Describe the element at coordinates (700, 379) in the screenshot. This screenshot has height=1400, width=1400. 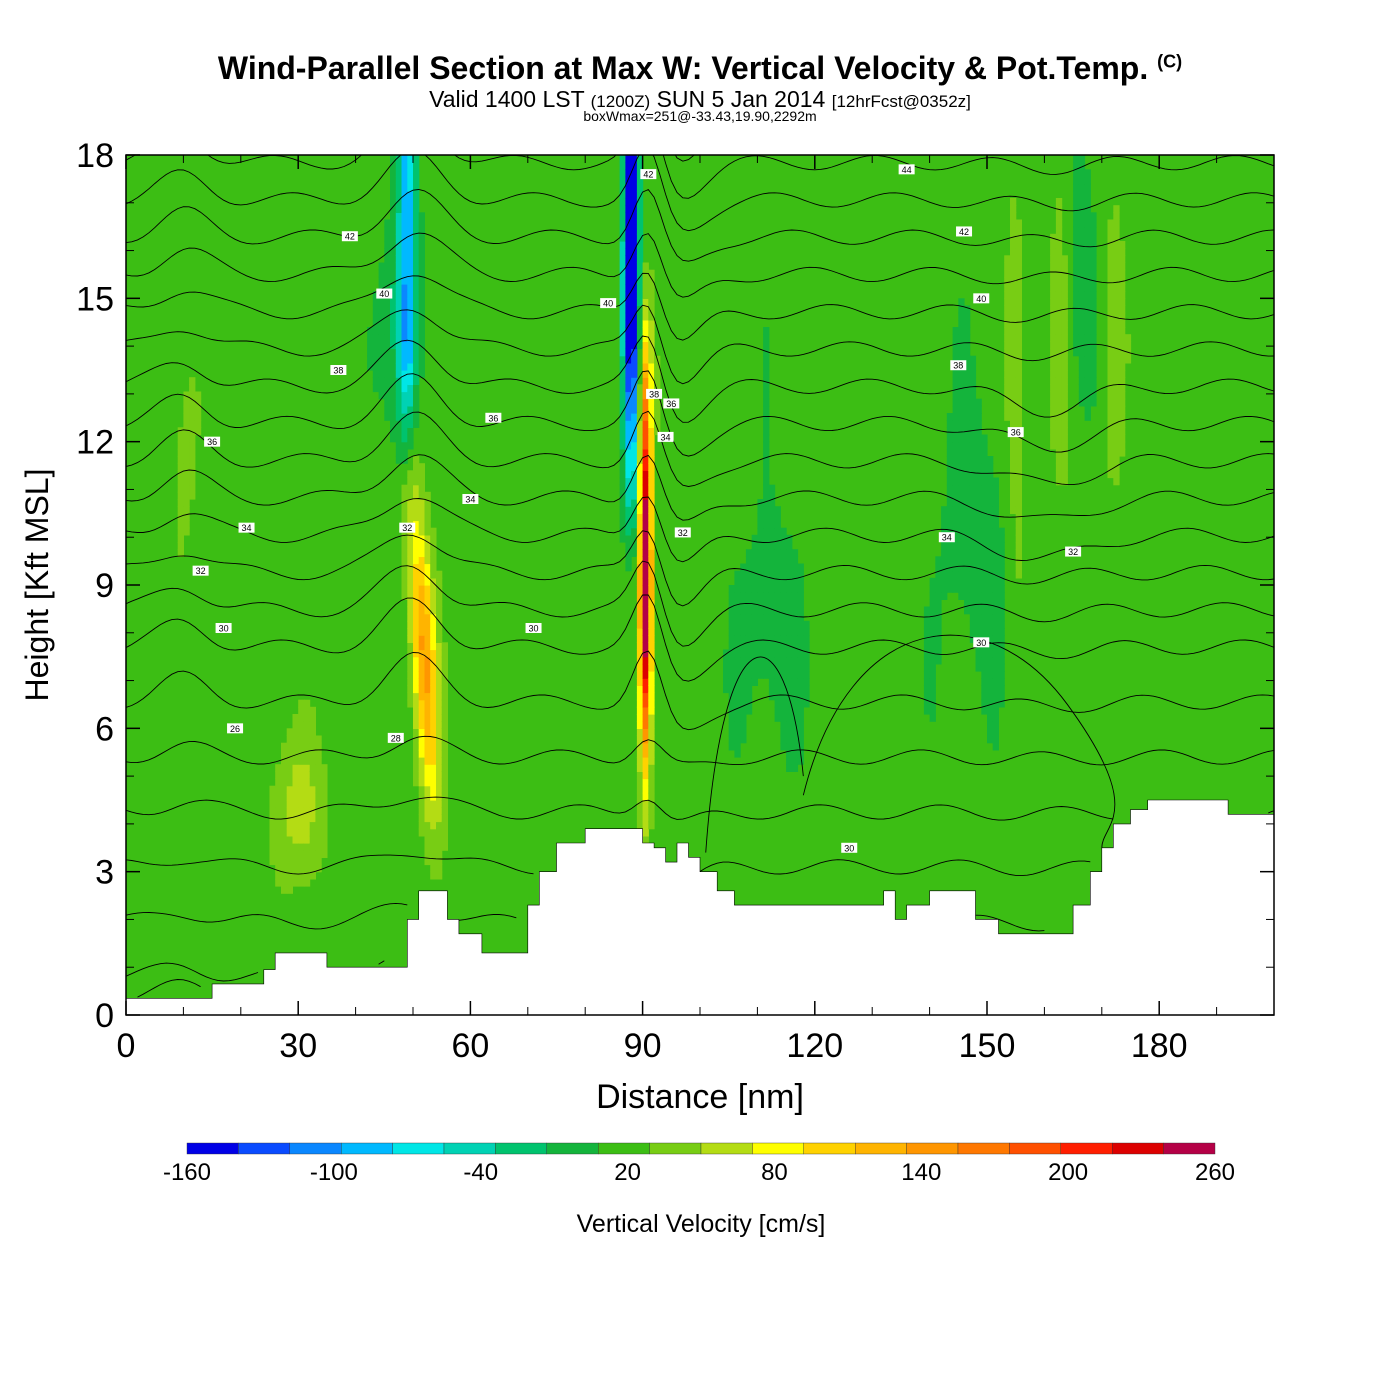
I see `theta-contour` at that location.